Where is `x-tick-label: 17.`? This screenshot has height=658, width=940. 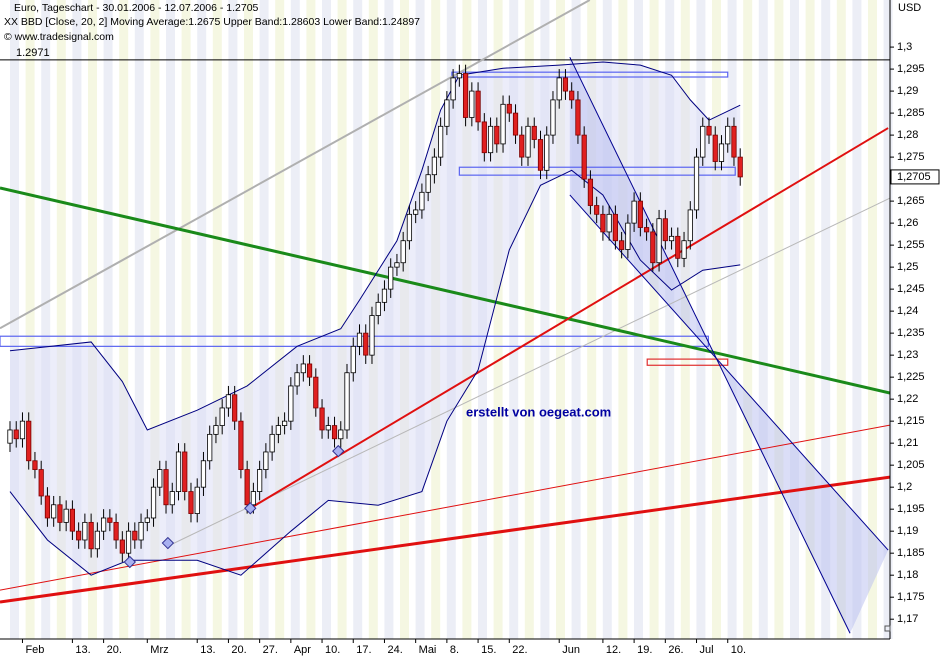 x-tick-label: 17. is located at coordinates (363, 650).